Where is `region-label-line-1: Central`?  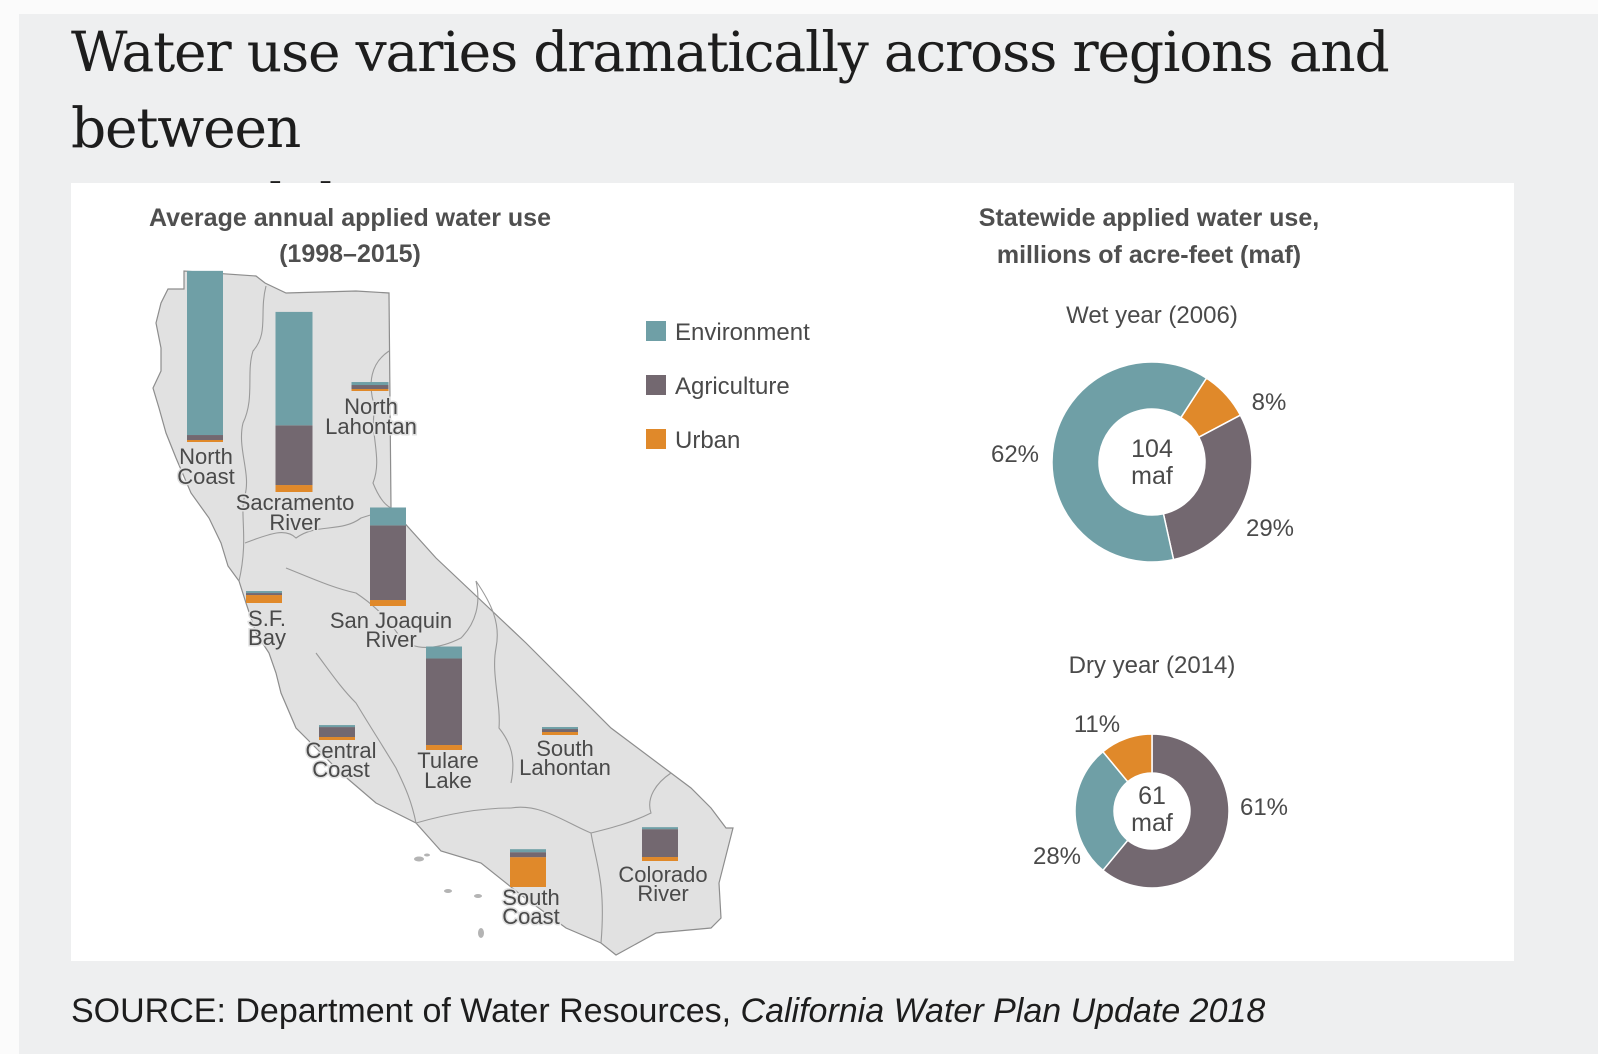 region-label-line-1: Central is located at coordinates (341, 750).